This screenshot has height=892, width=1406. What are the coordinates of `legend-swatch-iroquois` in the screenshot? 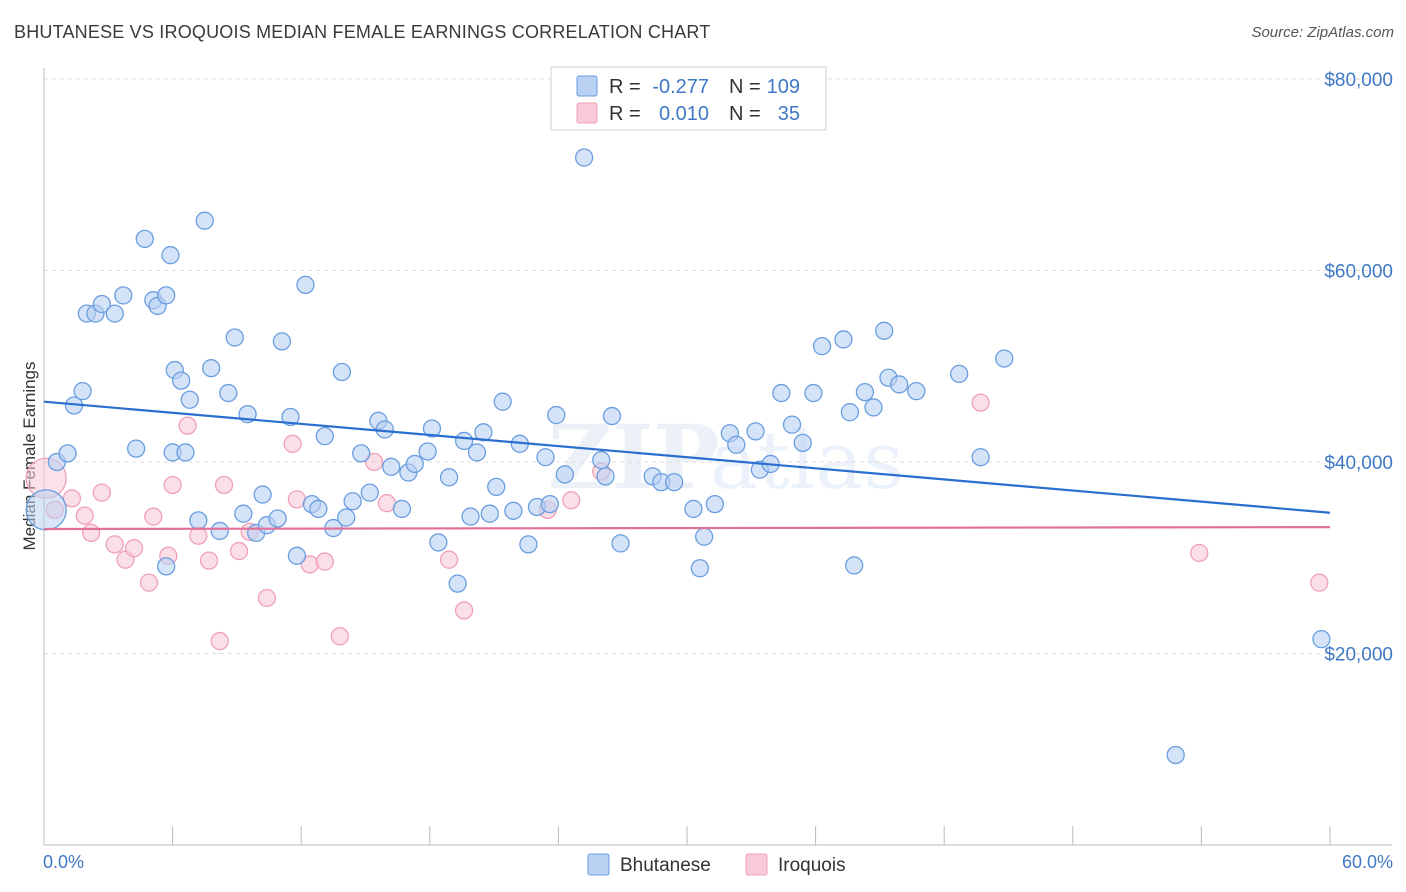 It's located at (587, 113).